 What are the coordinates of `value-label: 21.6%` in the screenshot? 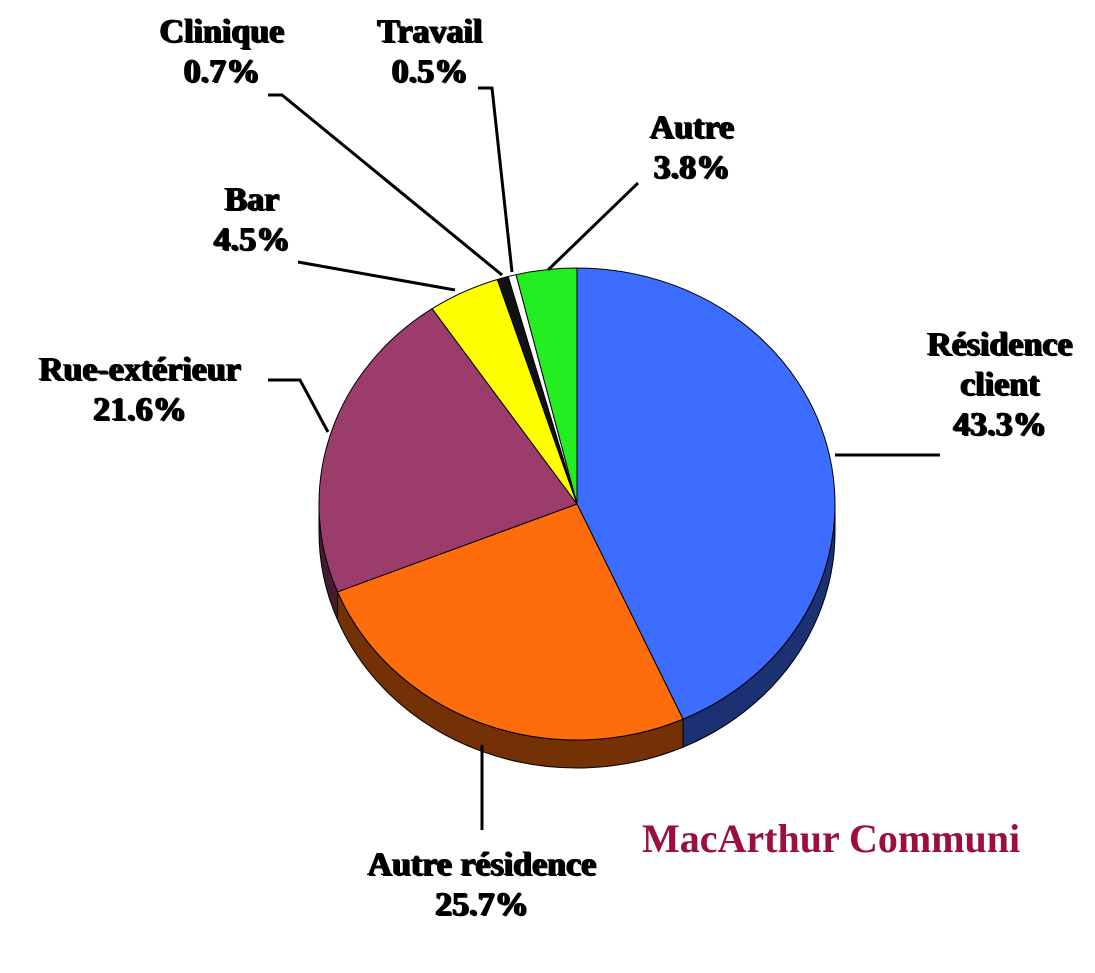 It's located at (140, 409).